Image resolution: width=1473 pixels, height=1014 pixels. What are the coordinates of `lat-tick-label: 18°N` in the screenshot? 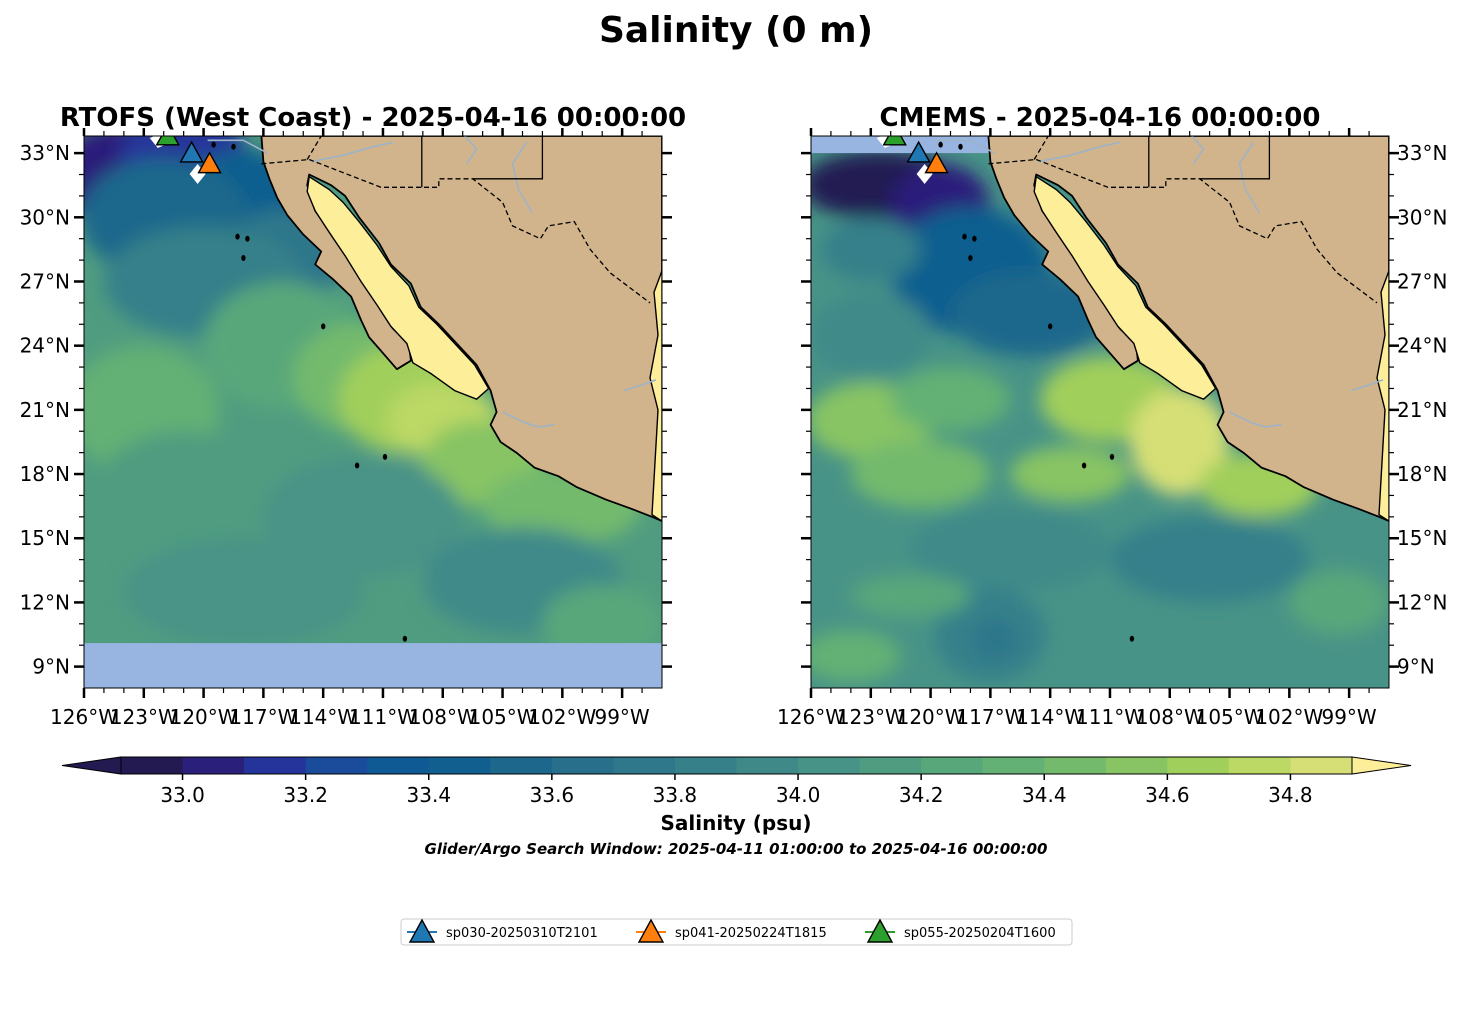 It's located at (45, 474).